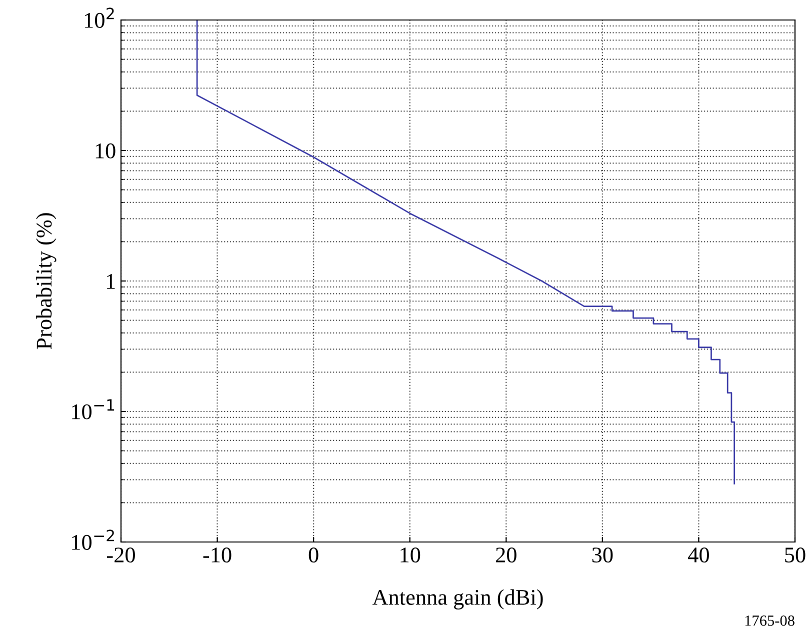  Describe the element at coordinates (410, 555) in the screenshot. I see `x-tick-label: 10` at that location.